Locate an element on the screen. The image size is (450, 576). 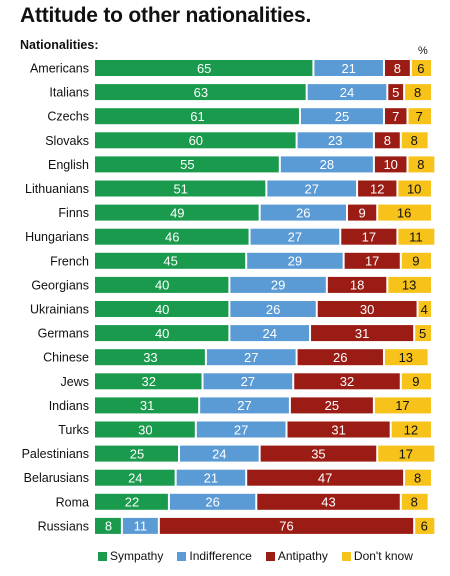
value-label-ukrainians-don-t-know: 4 is located at coordinates (424, 309).